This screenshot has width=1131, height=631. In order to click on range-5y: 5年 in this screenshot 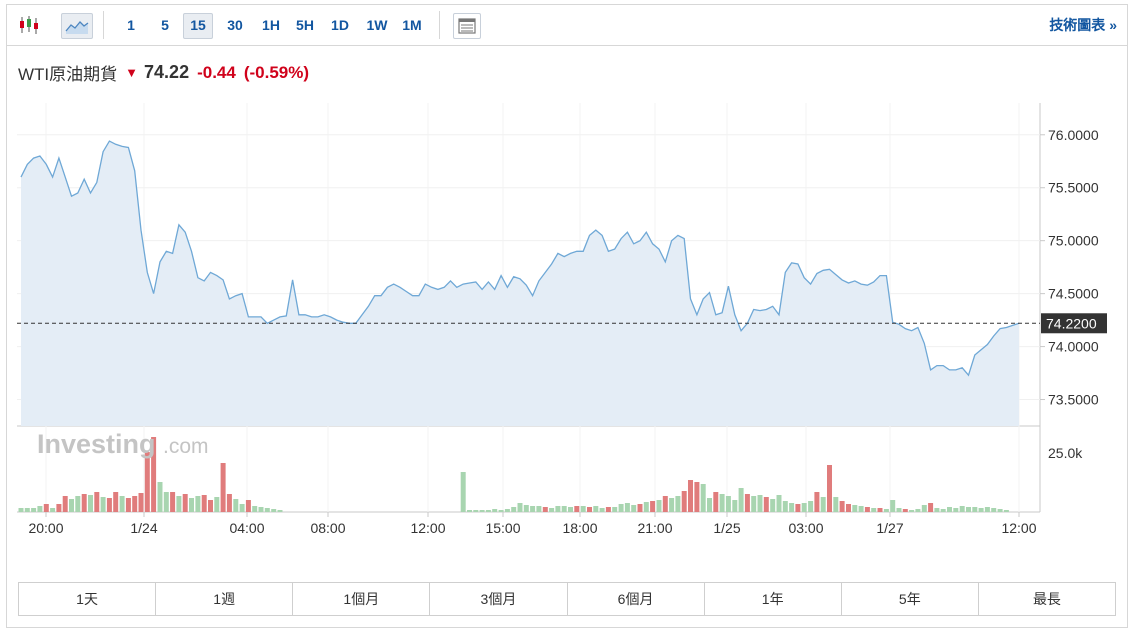, I will do `click(910, 599)`.